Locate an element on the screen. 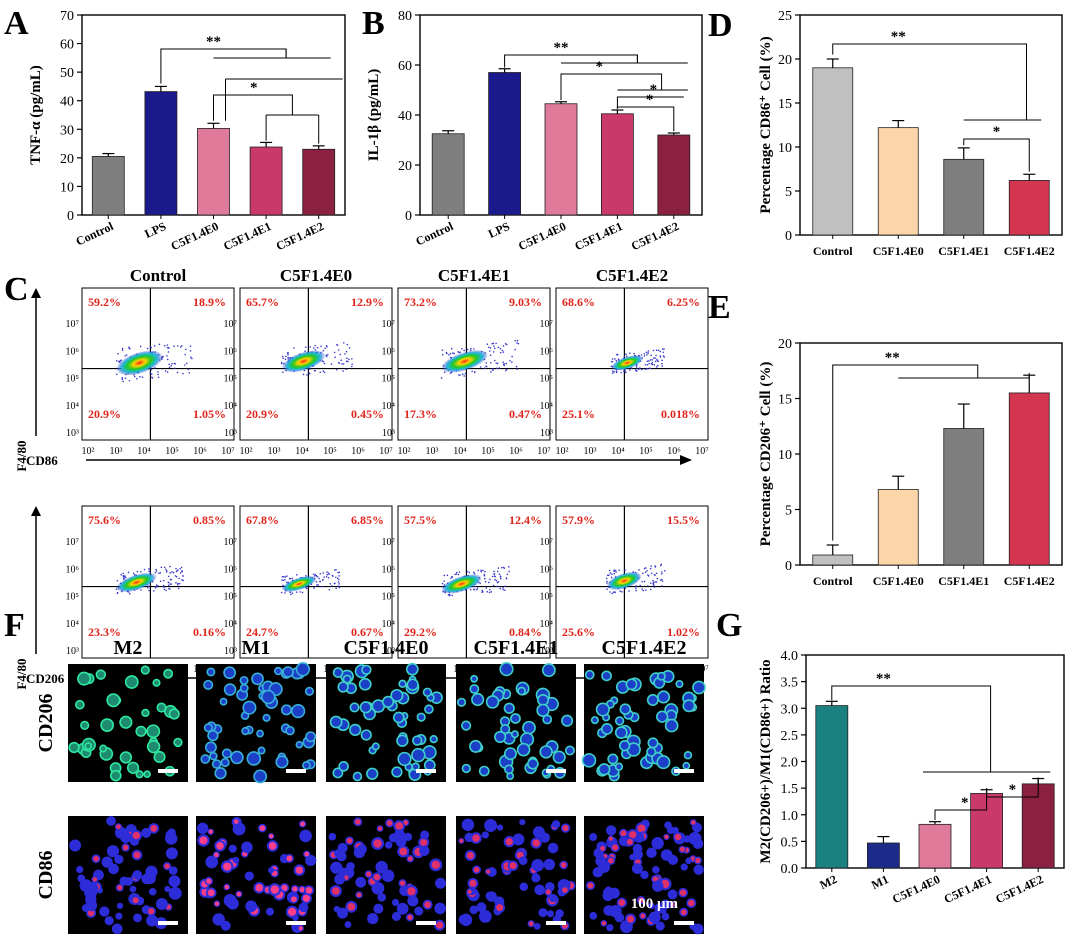 Image resolution: width=1080 pixels, height=944 pixels. significance-label: * is located at coordinates (650, 100).